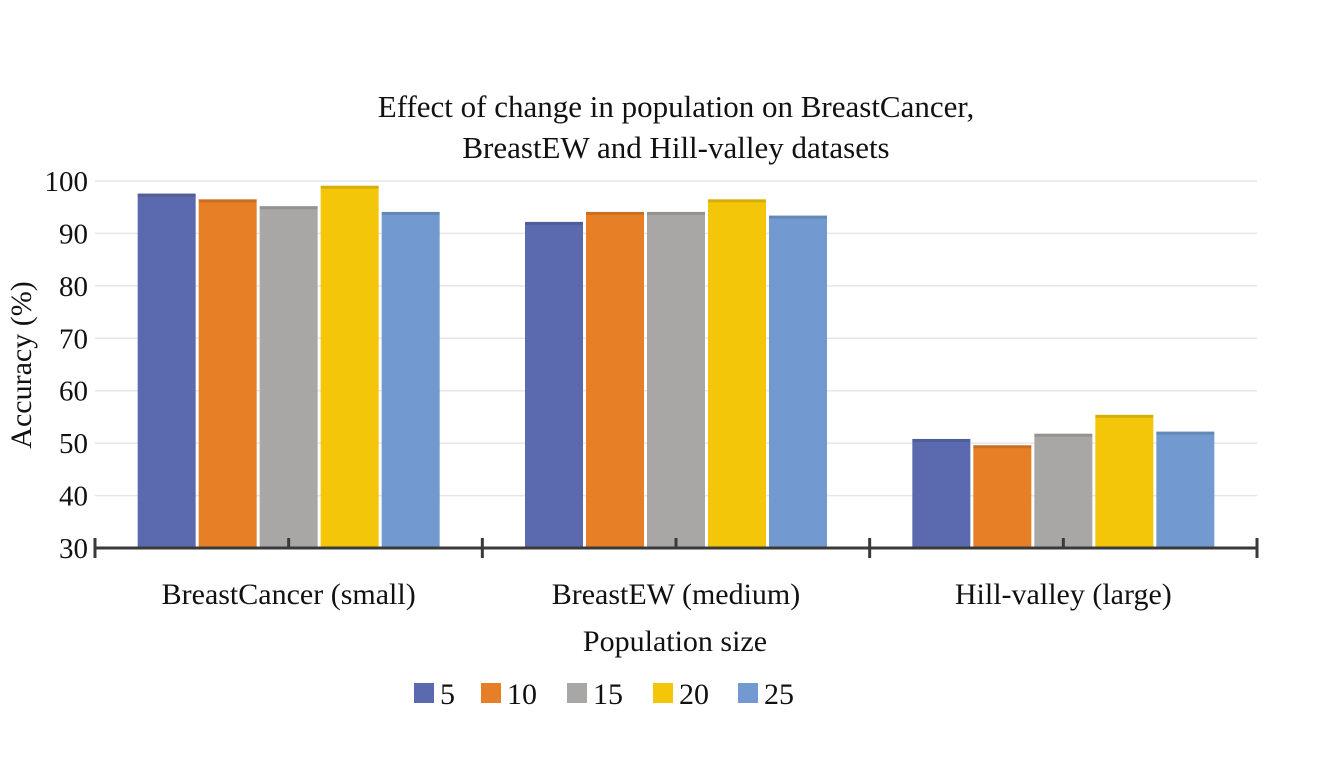  What do you see at coordinates (675, 147) in the screenshot?
I see `chart-title-line-2: BreastEW and Hill-valley datasets` at bounding box center [675, 147].